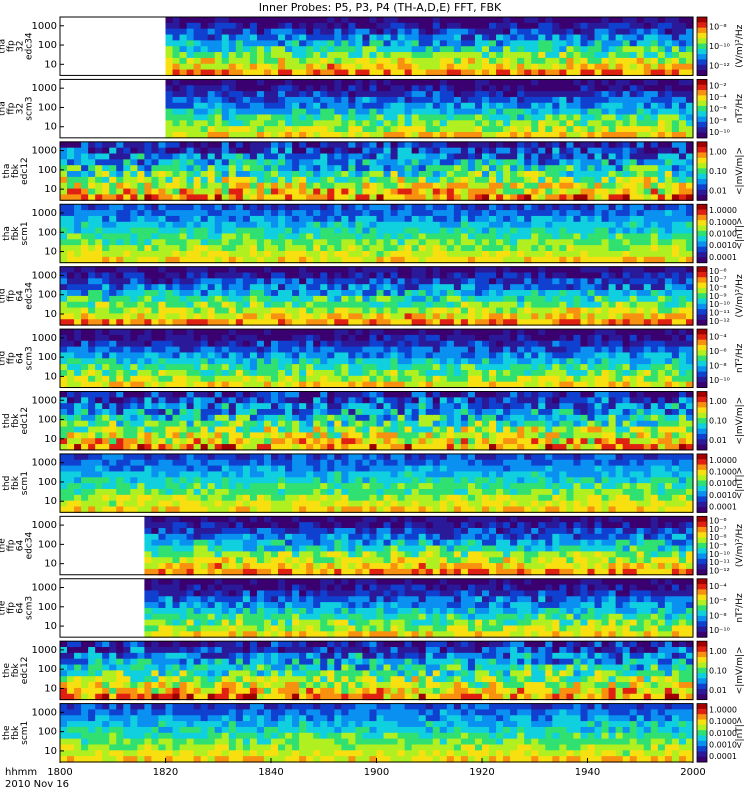 The image size is (750, 800). What do you see at coordinates (718, 152) in the screenshot?
I see `colorbar-tick-label: 1.00` at bounding box center [718, 152].